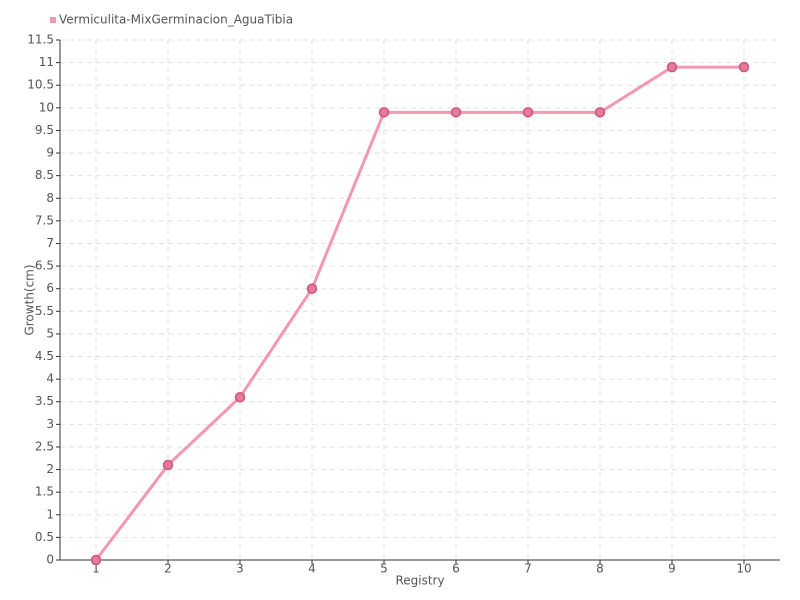 The image size is (800, 600). I want to click on y-tick-label: 0.5, so click(44, 537).